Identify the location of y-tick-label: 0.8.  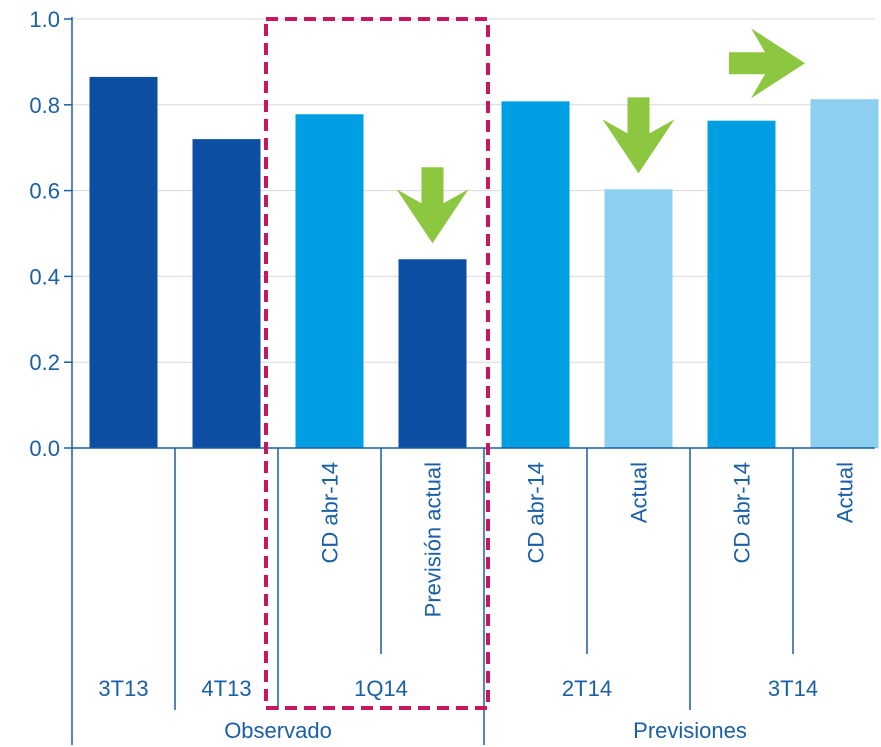
(44, 105).